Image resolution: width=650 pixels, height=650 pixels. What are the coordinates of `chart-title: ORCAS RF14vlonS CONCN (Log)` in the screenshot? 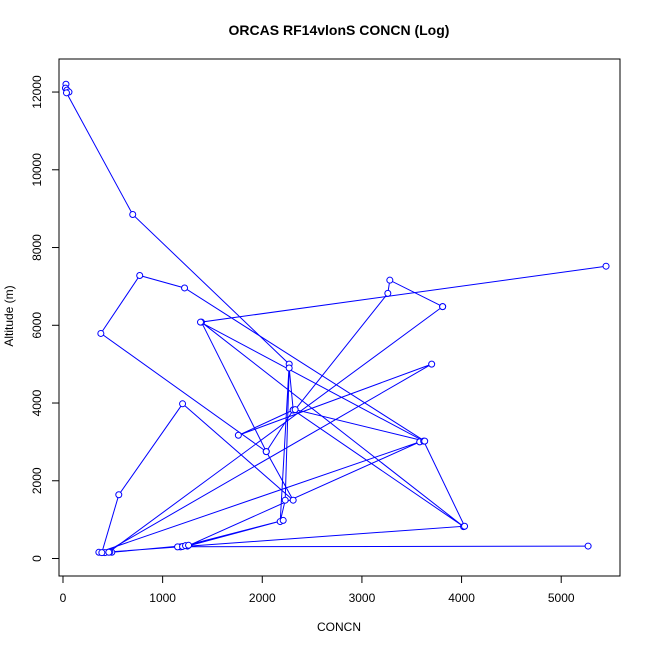 It's located at (339, 30).